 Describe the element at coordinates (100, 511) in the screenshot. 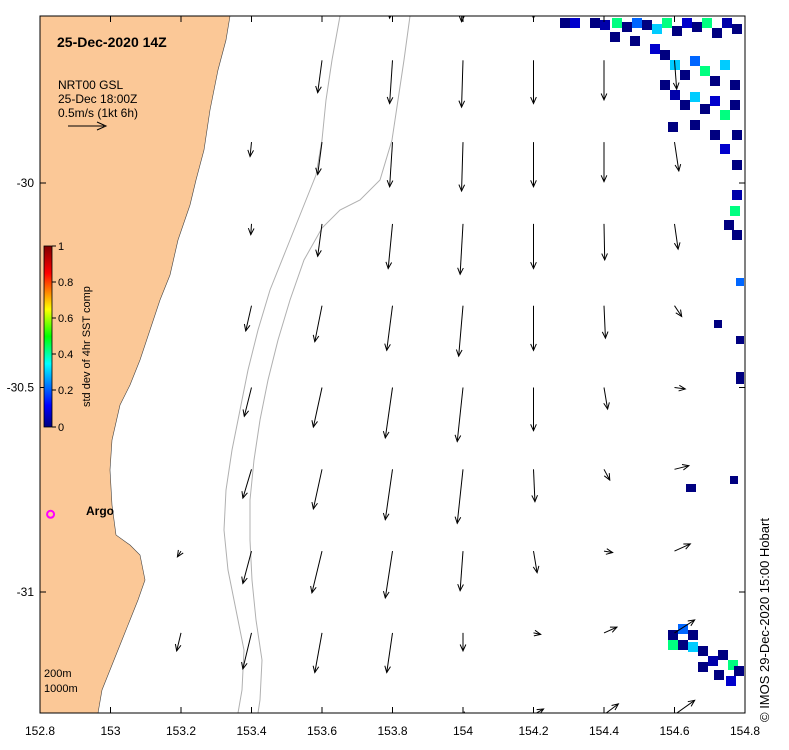

I see `argo-label: Argo` at that location.